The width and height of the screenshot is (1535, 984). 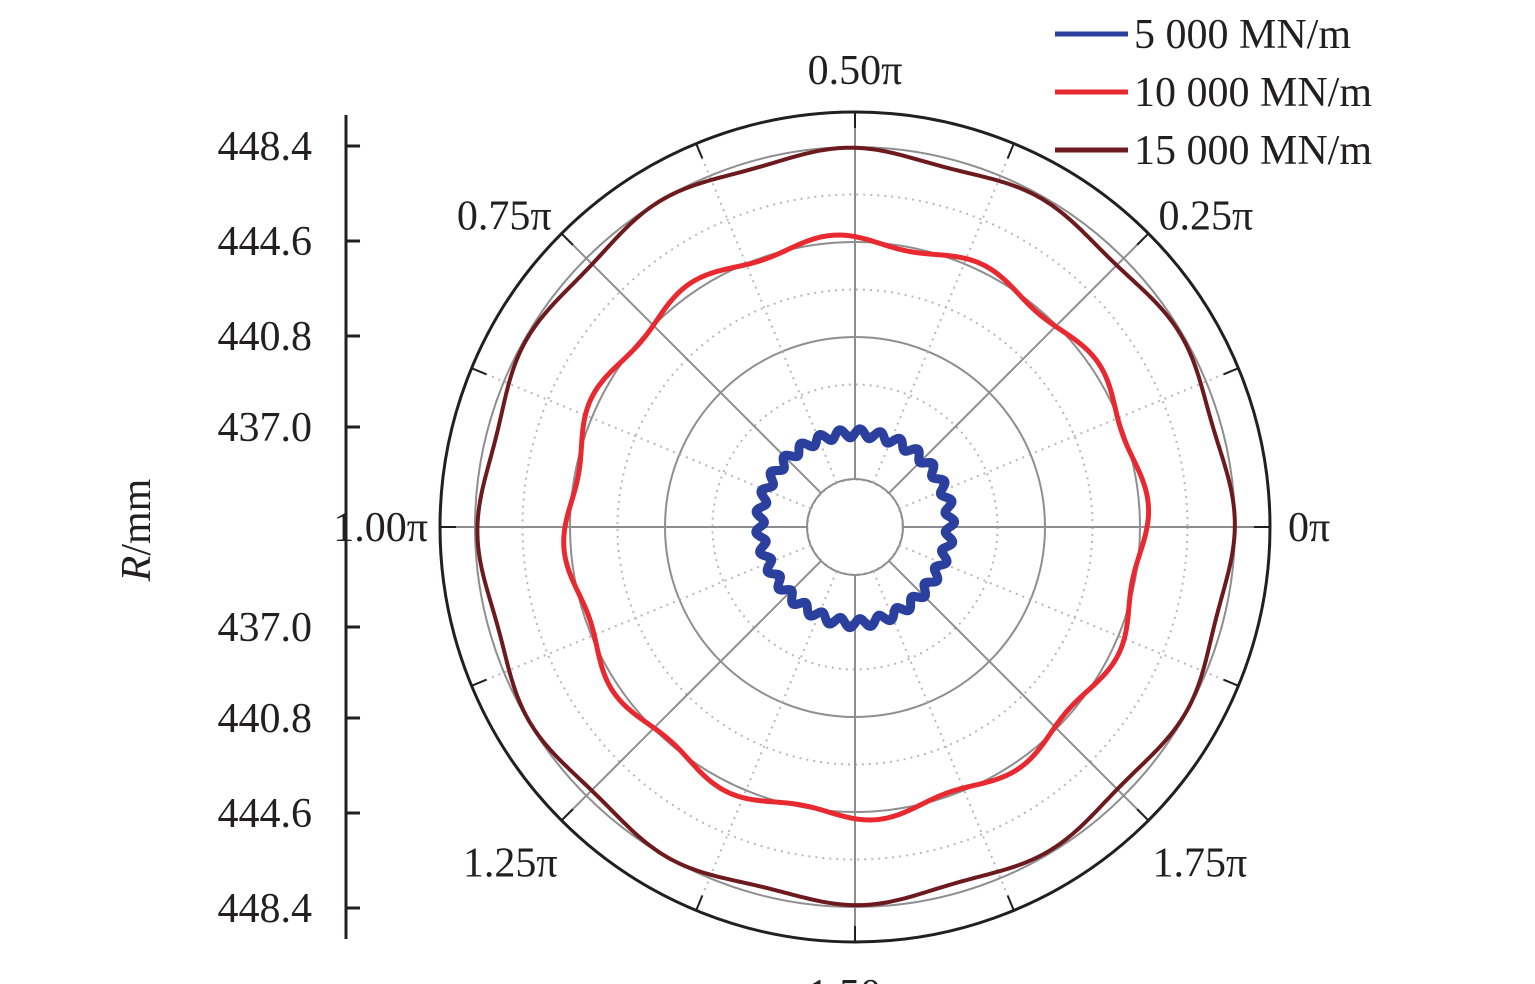 What do you see at coordinates (289, 527) in the screenshot?
I see `radial-axis: 448.4 444.6 440.8 437.0 437.0 440.8 444.6 448.4` at bounding box center [289, 527].